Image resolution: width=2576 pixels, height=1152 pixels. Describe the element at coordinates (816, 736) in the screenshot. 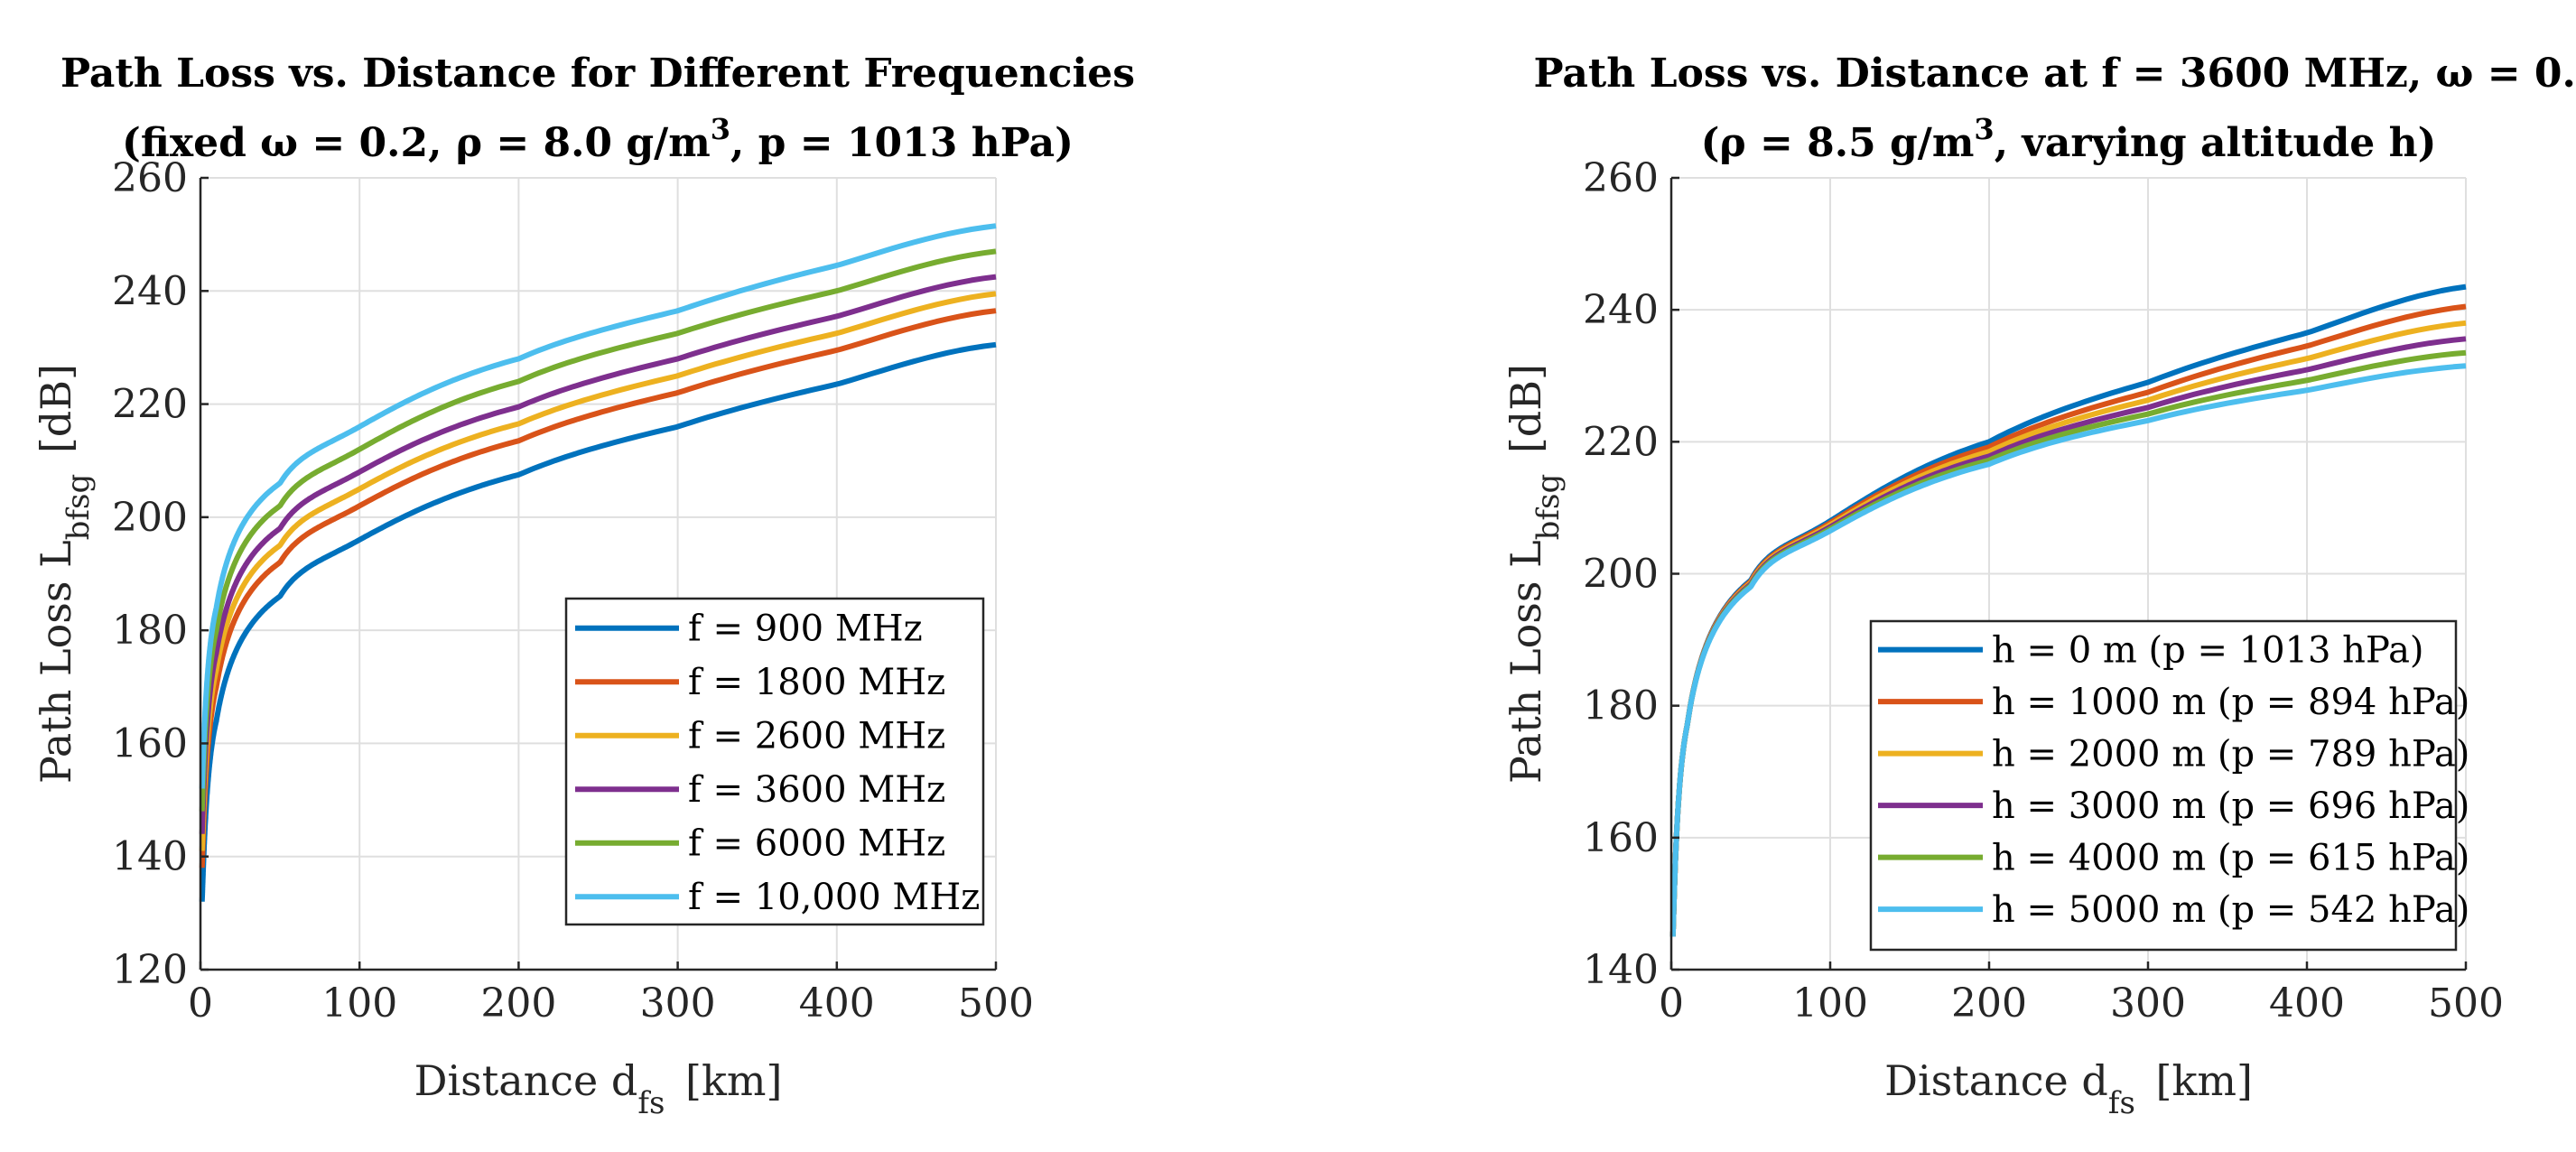

I see `legend-entry: f = 2600 MHz` at that location.